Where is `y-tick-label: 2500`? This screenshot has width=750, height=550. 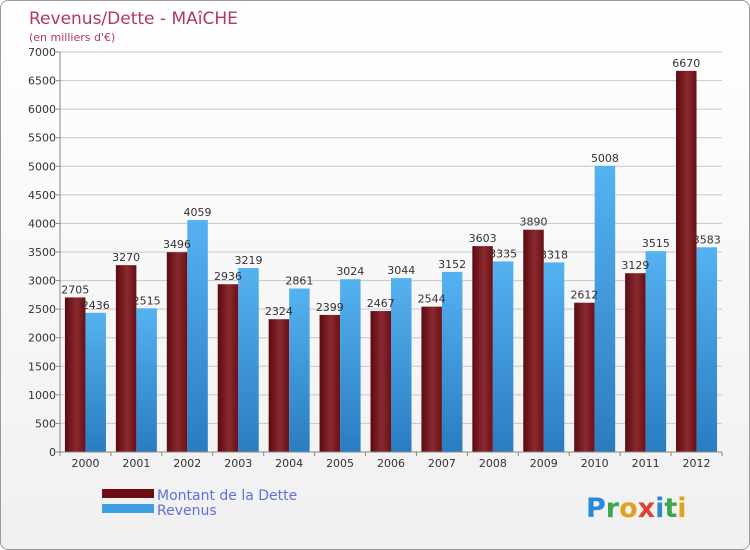
y-tick-label: 2500 is located at coordinates (42, 309).